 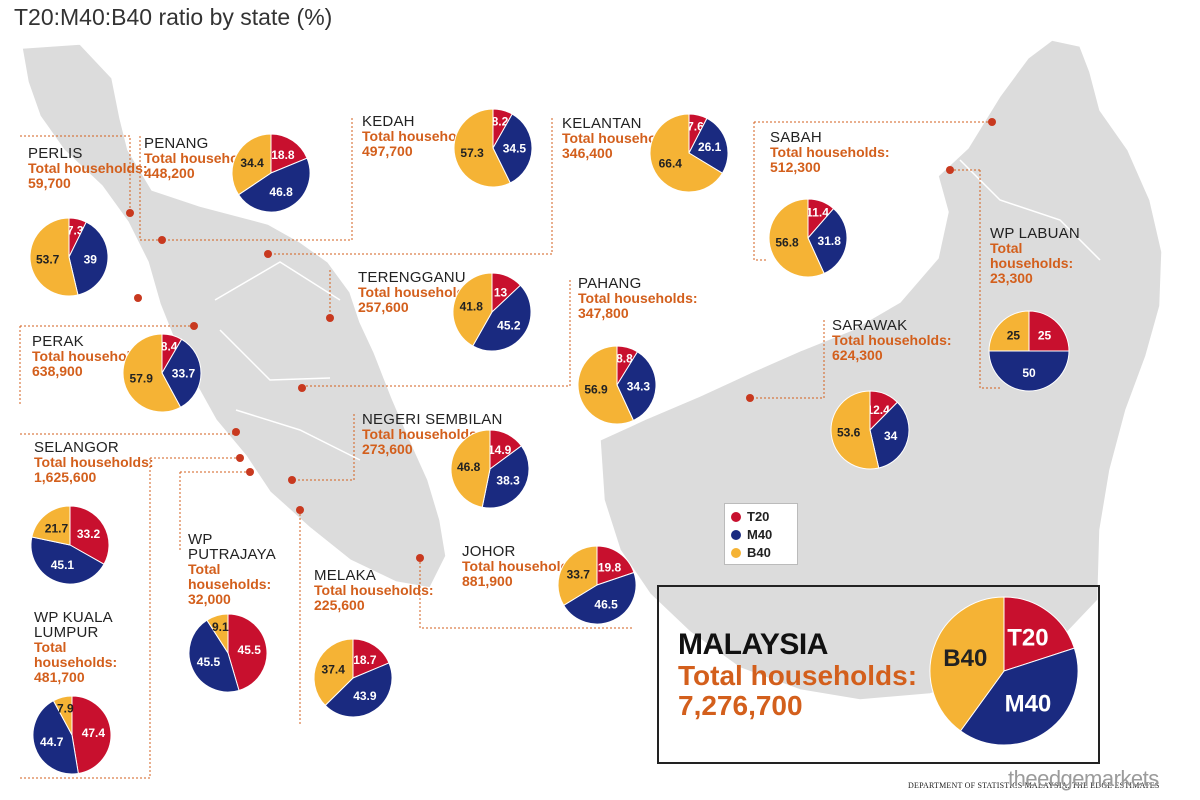 I want to click on state-name: JOHOR, so click(x=489, y=551).